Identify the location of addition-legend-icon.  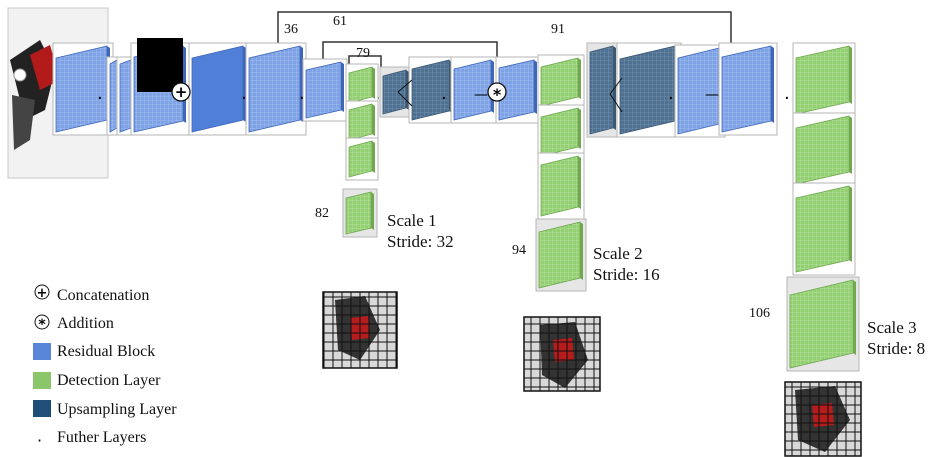
(42, 322).